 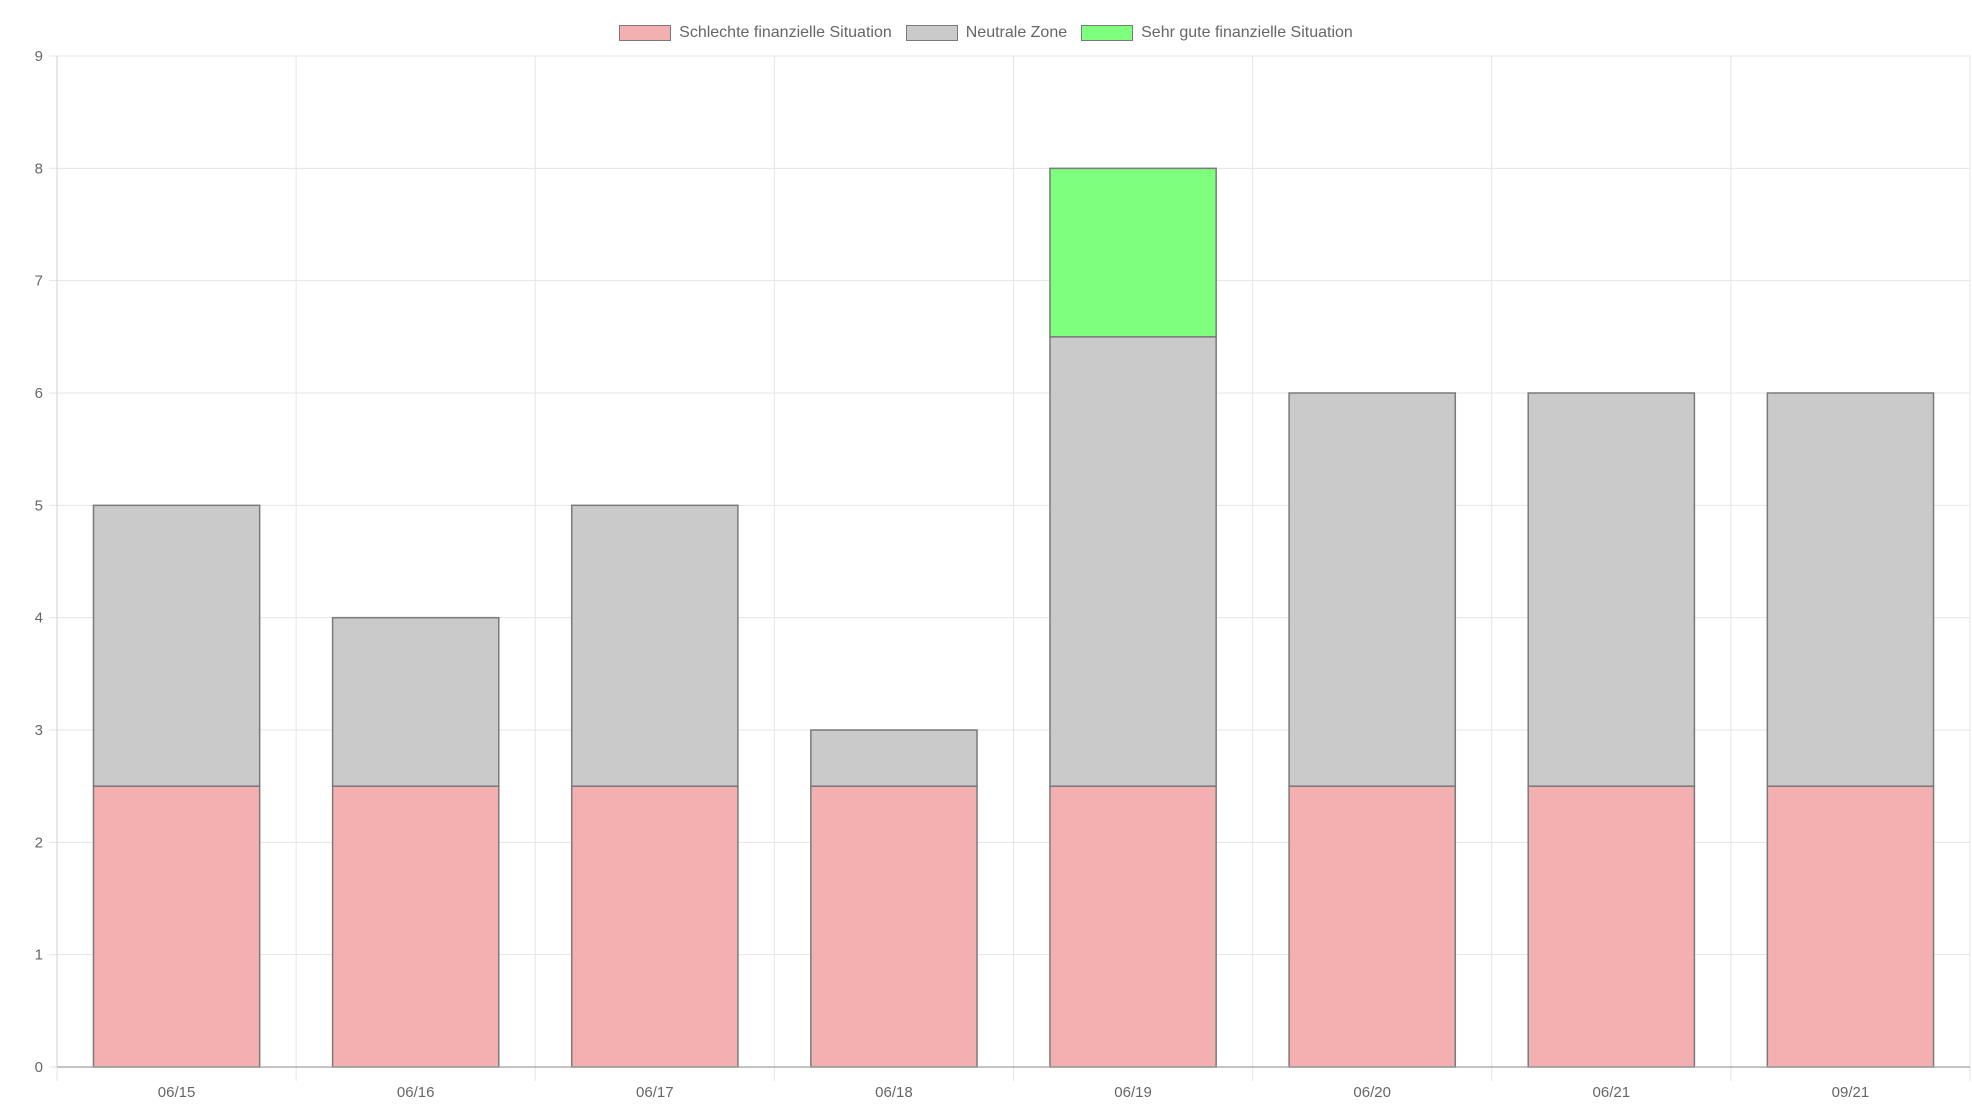 I want to click on x-tick-label: 06/21, so click(x=1612, y=1092).